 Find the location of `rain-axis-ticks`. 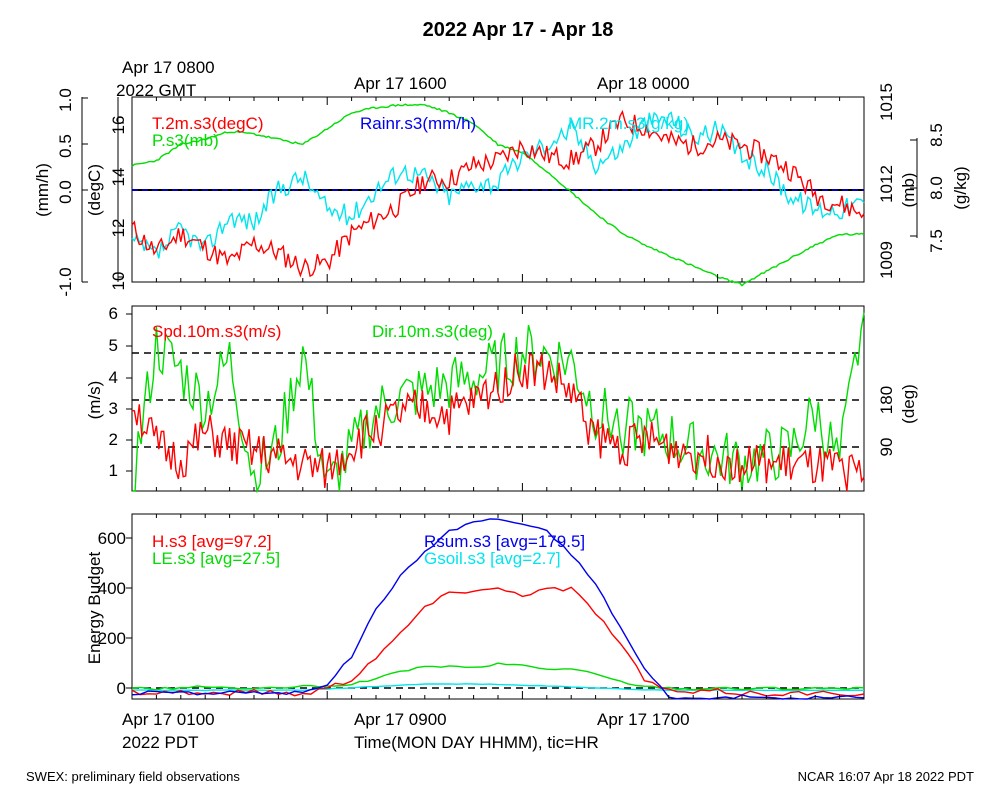

rain-axis-ticks is located at coordinates (85, 190).